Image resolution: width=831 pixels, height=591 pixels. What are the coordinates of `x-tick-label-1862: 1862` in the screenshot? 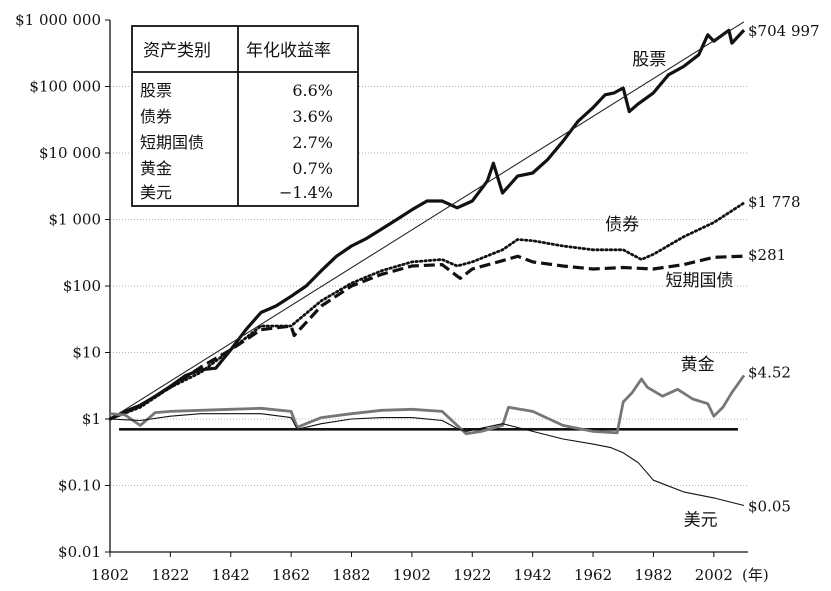 It's located at (291, 575).